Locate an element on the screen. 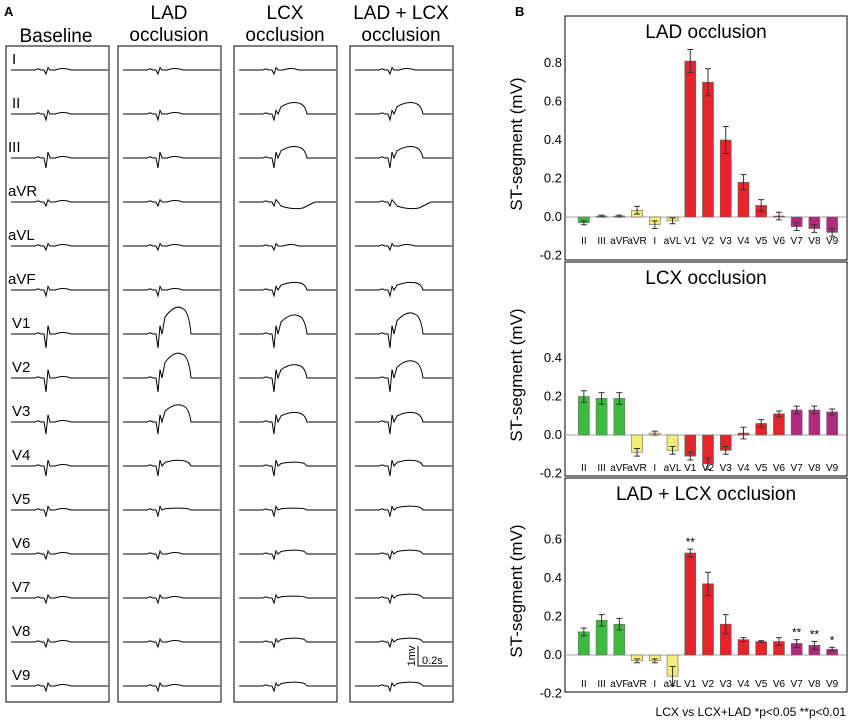 This screenshot has height=722, width=850. category-label: V9 is located at coordinates (832, 241).